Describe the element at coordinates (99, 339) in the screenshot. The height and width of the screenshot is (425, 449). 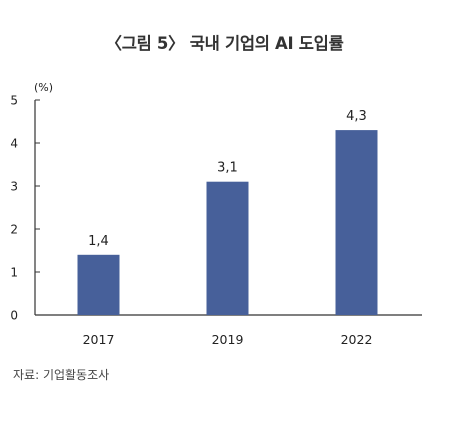
I see `x-tick-label: 2017` at that location.